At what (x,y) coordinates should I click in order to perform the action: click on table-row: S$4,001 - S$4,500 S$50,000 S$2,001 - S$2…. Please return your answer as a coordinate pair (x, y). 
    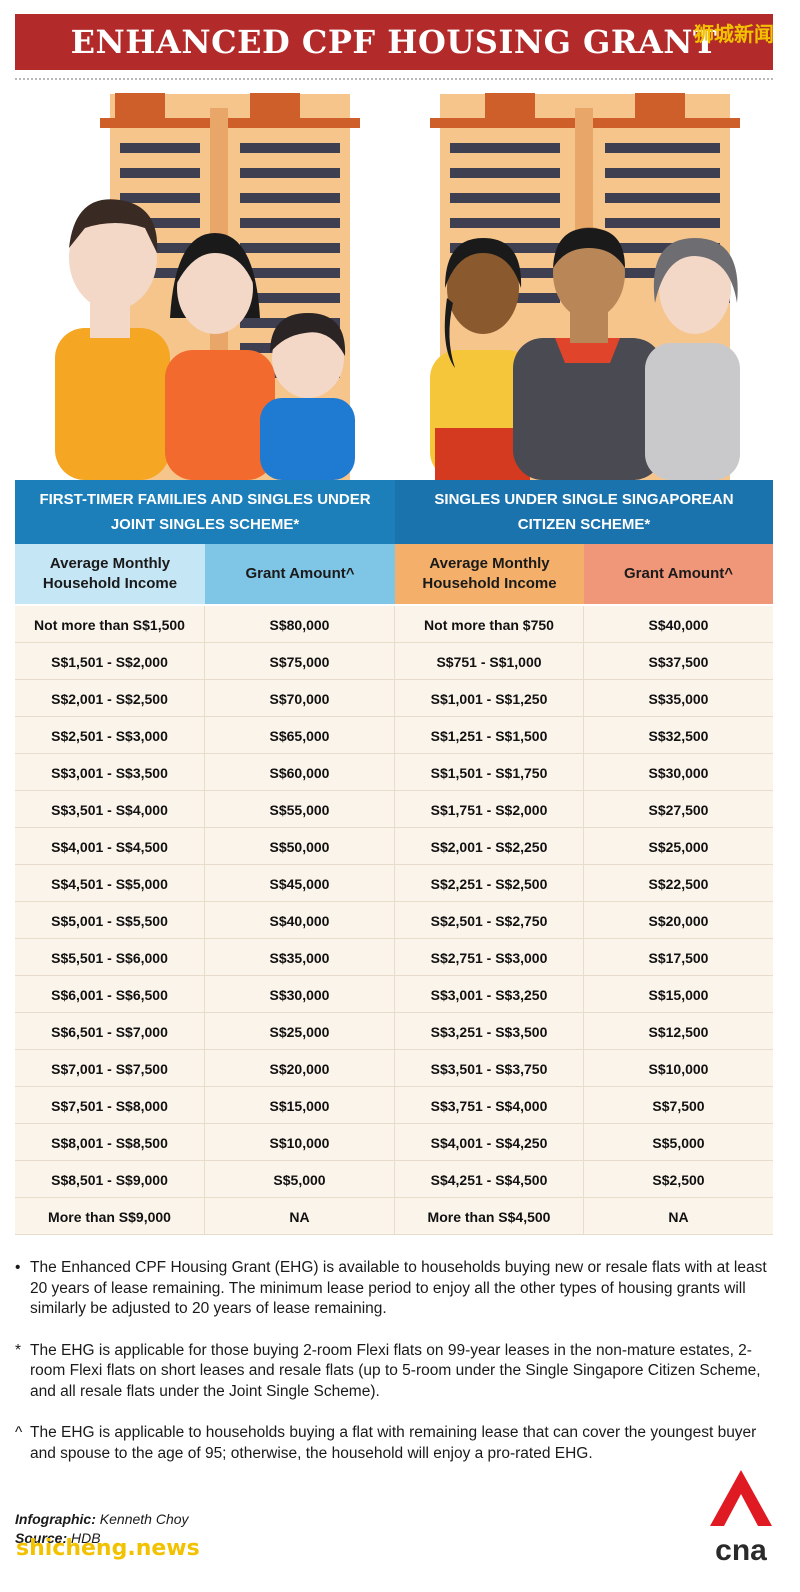
    Looking at the image, I should click on (394, 846).